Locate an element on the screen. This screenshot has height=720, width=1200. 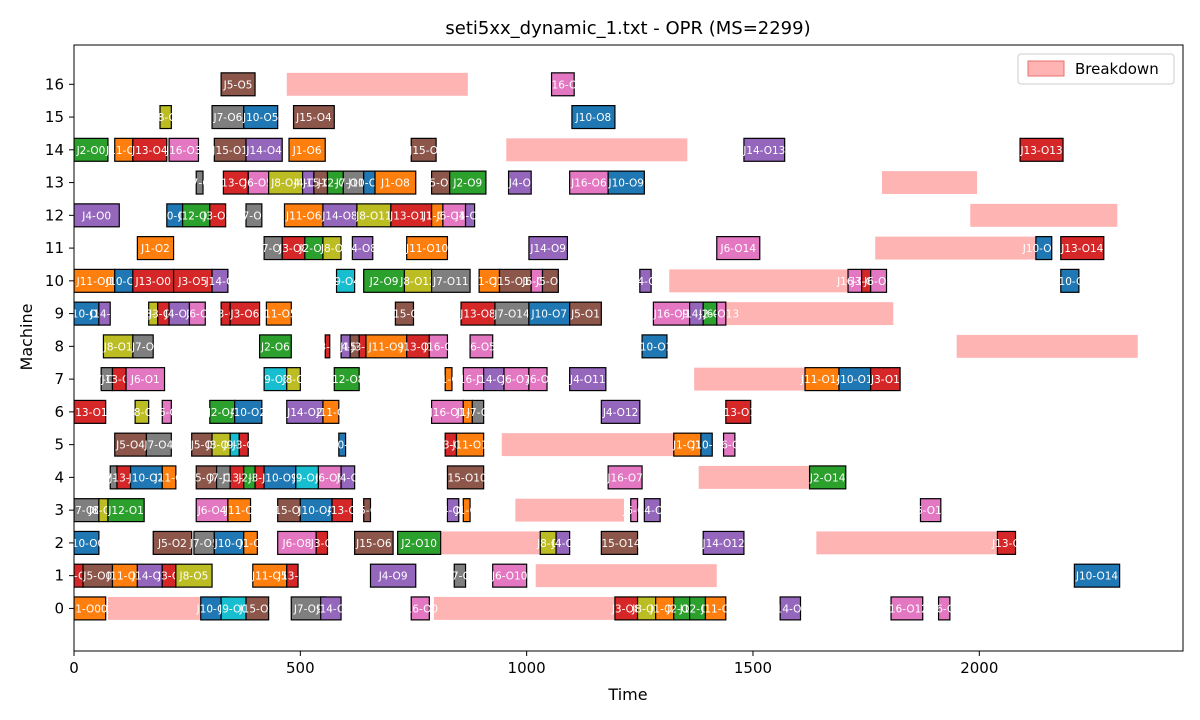
operation-label: J16-O0 is located at coordinates (420, 609).